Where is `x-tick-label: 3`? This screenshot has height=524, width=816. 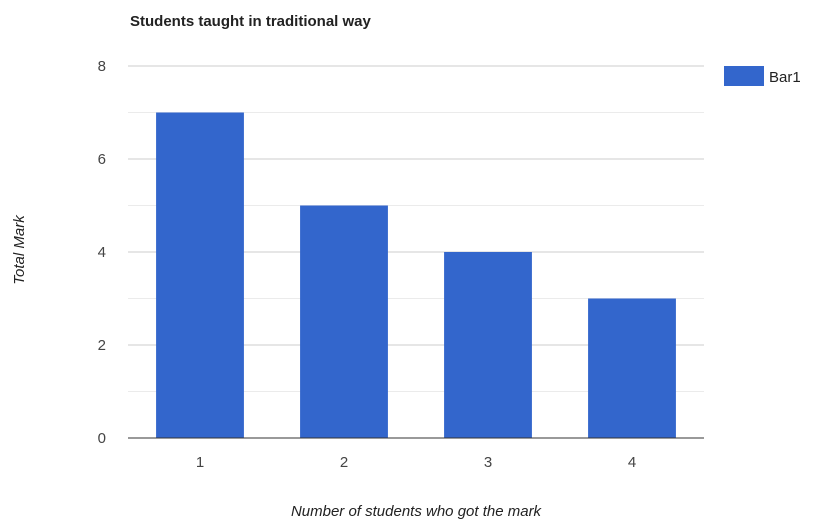
x-tick-label: 3 is located at coordinates (488, 462).